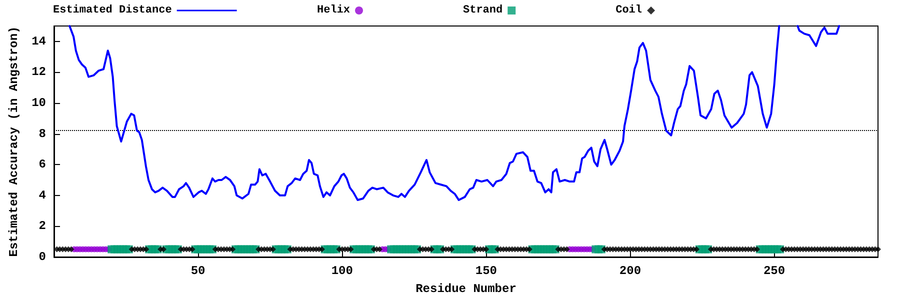  Describe the element at coordinates (466, 289) in the screenshot. I see `x-axis-title: Residue Number` at that location.